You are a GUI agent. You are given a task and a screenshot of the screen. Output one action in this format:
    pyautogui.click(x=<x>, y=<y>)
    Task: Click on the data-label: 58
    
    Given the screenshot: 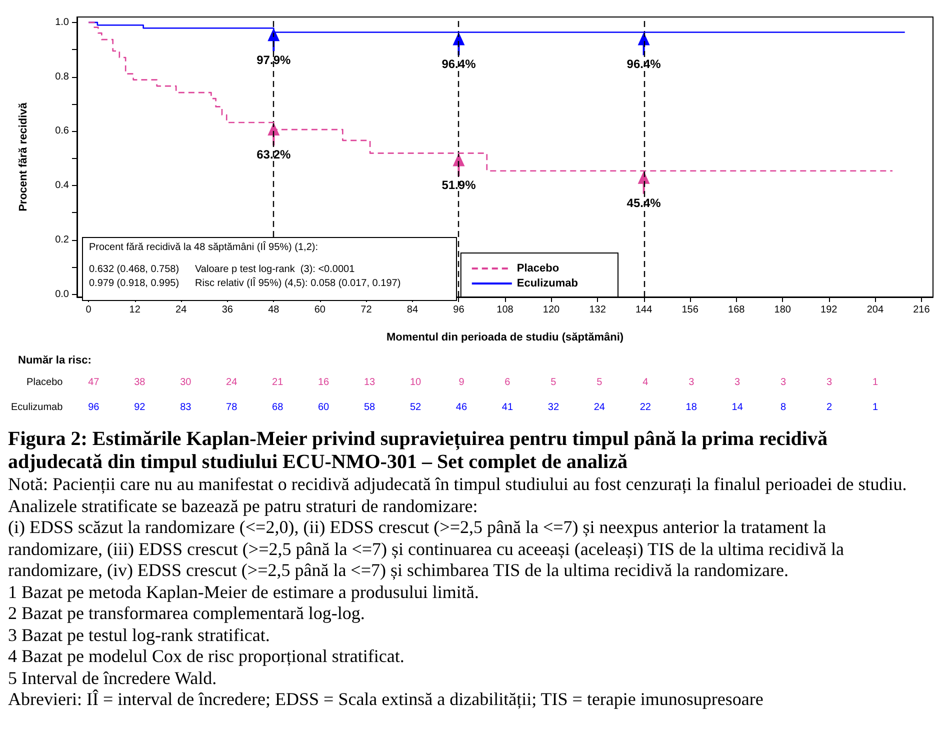 What is the action you would take?
    pyautogui.click(x=370, y=407)
    